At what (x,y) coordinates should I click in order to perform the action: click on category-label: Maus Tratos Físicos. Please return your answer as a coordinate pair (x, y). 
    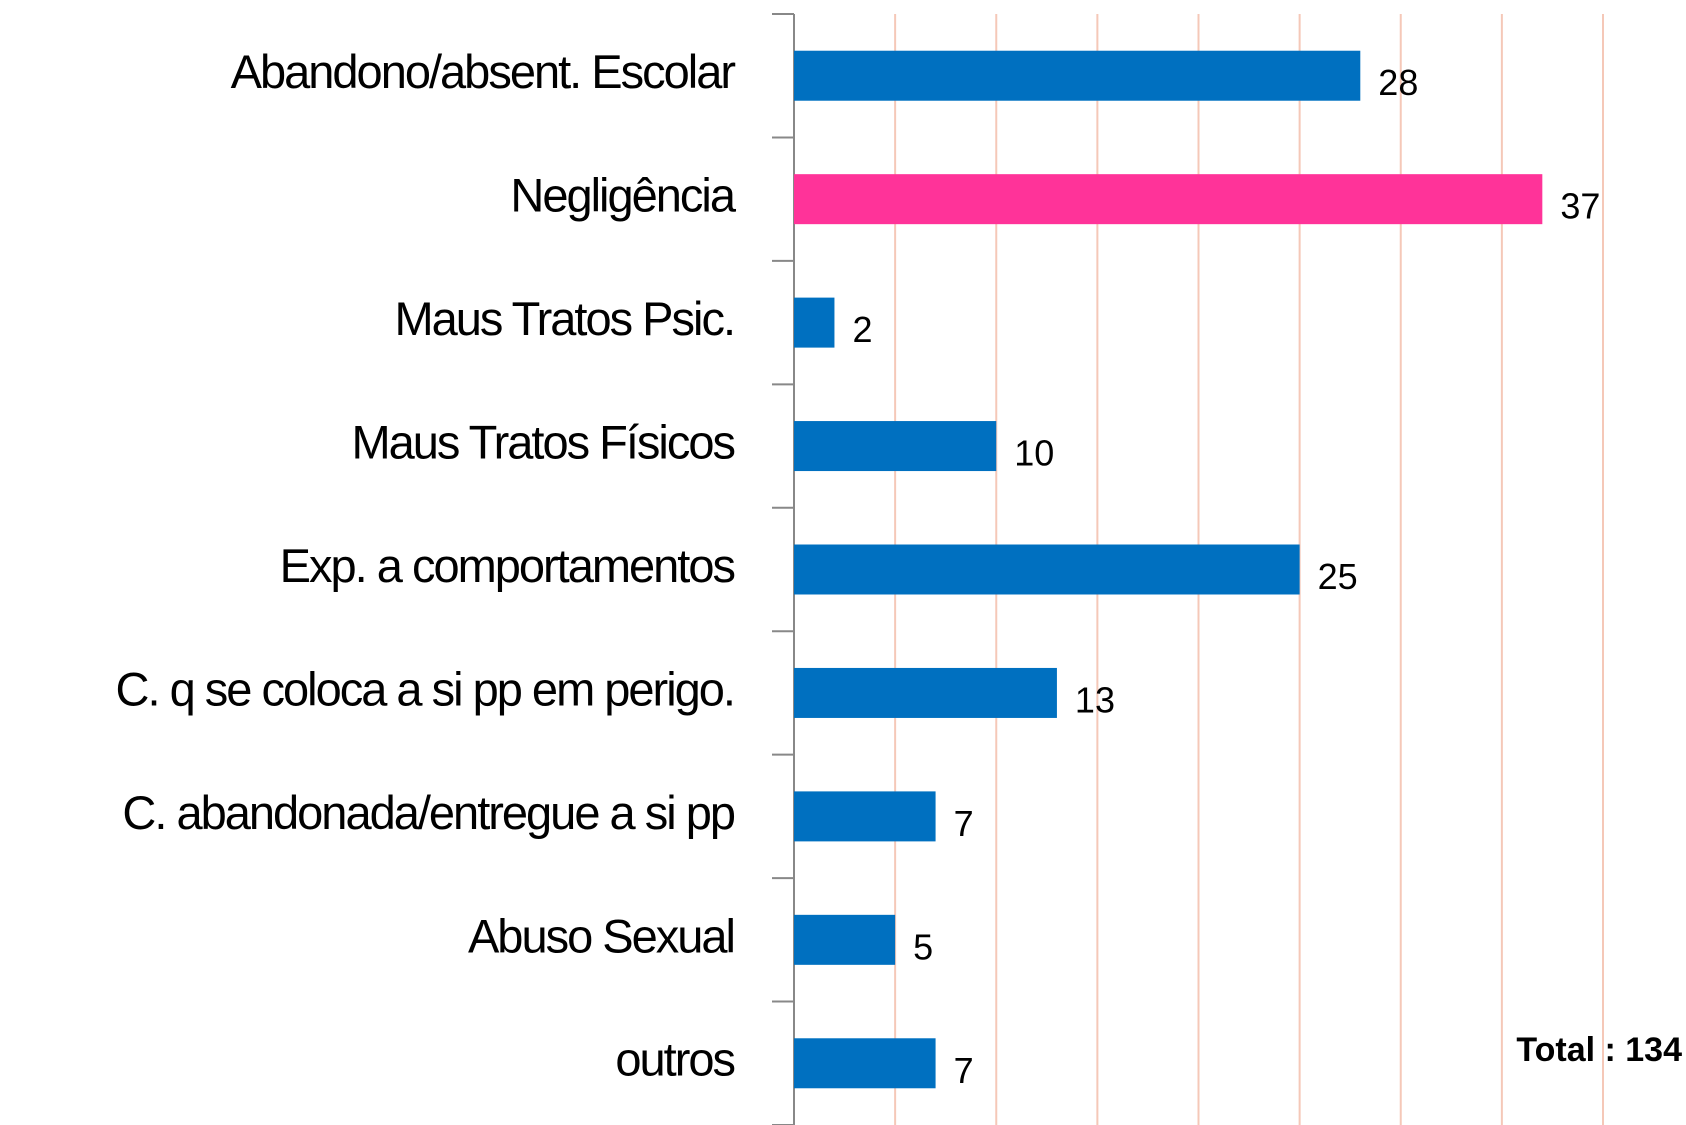
    Looking at the image, I should click on (543, 441).